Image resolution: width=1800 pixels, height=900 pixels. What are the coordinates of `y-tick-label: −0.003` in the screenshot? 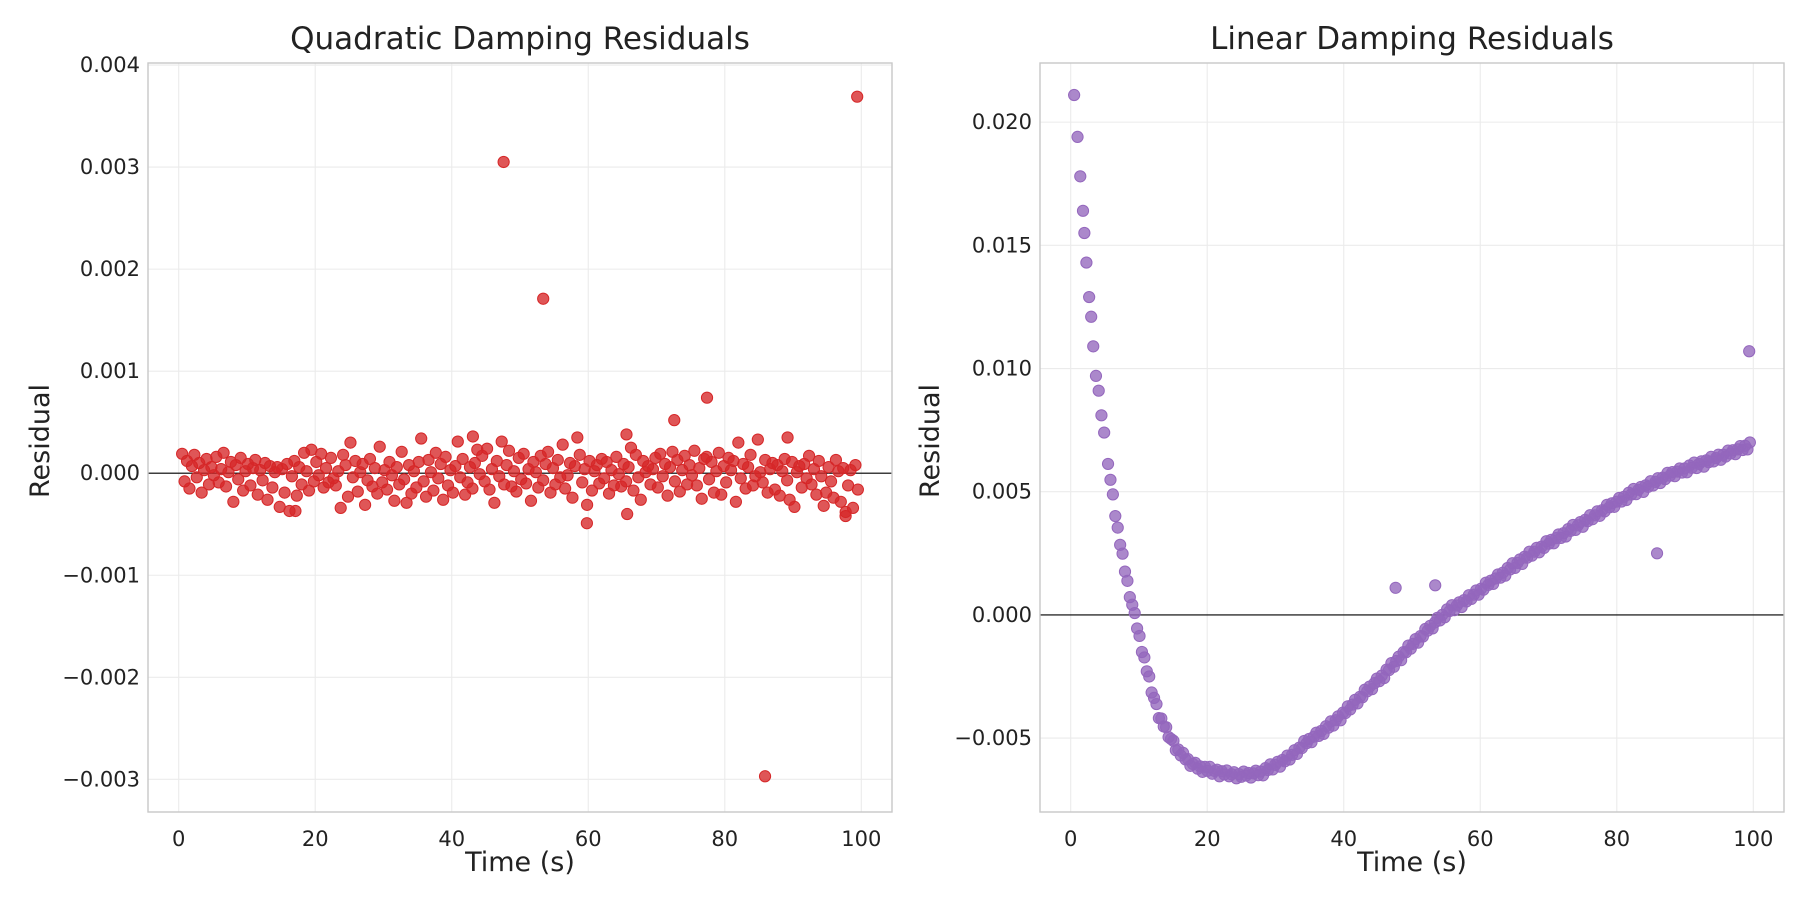 It's located at (101, 779).